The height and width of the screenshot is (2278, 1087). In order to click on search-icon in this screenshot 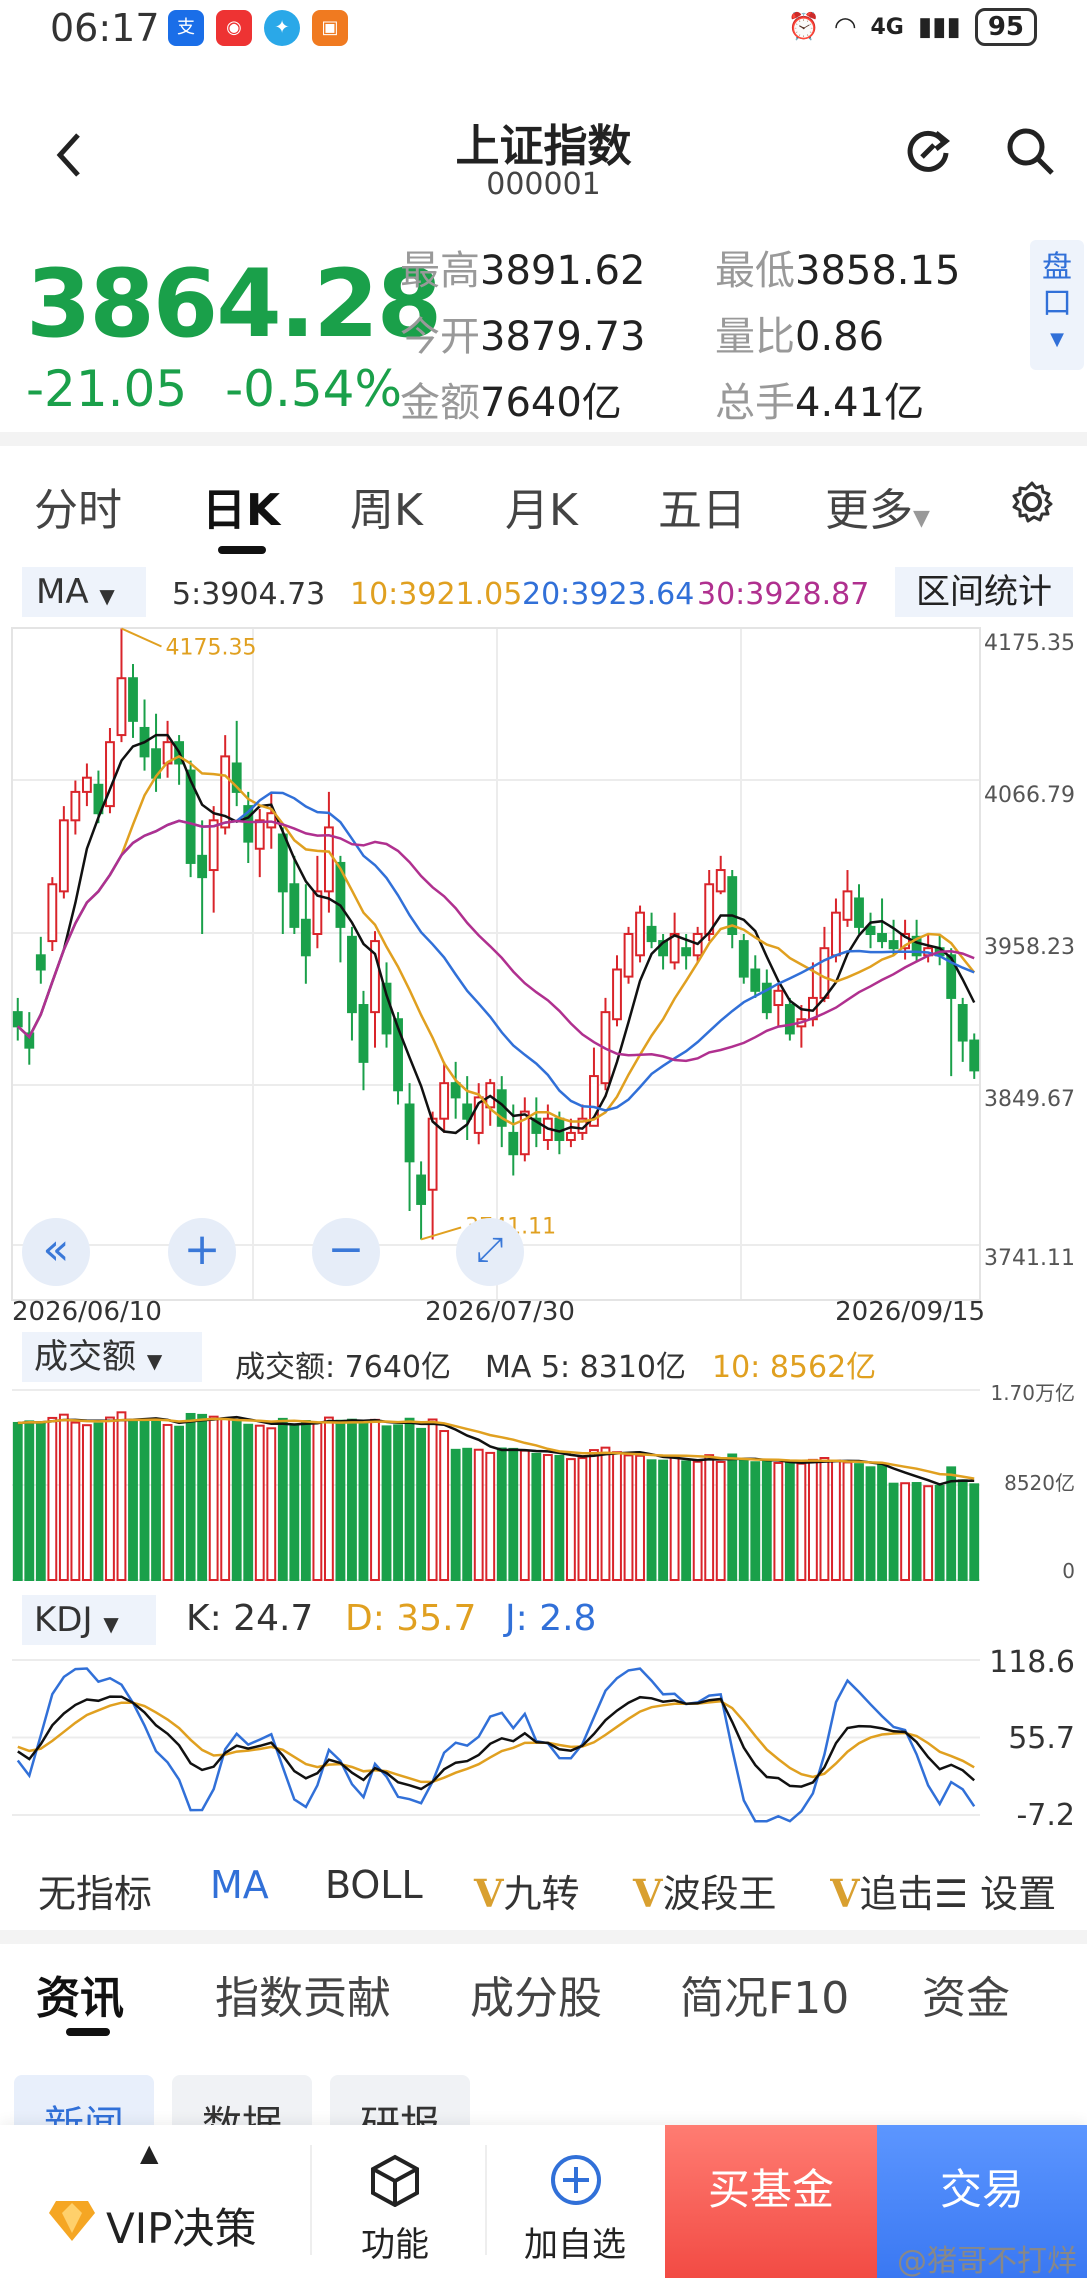, I will do `click(1030, 151)`.